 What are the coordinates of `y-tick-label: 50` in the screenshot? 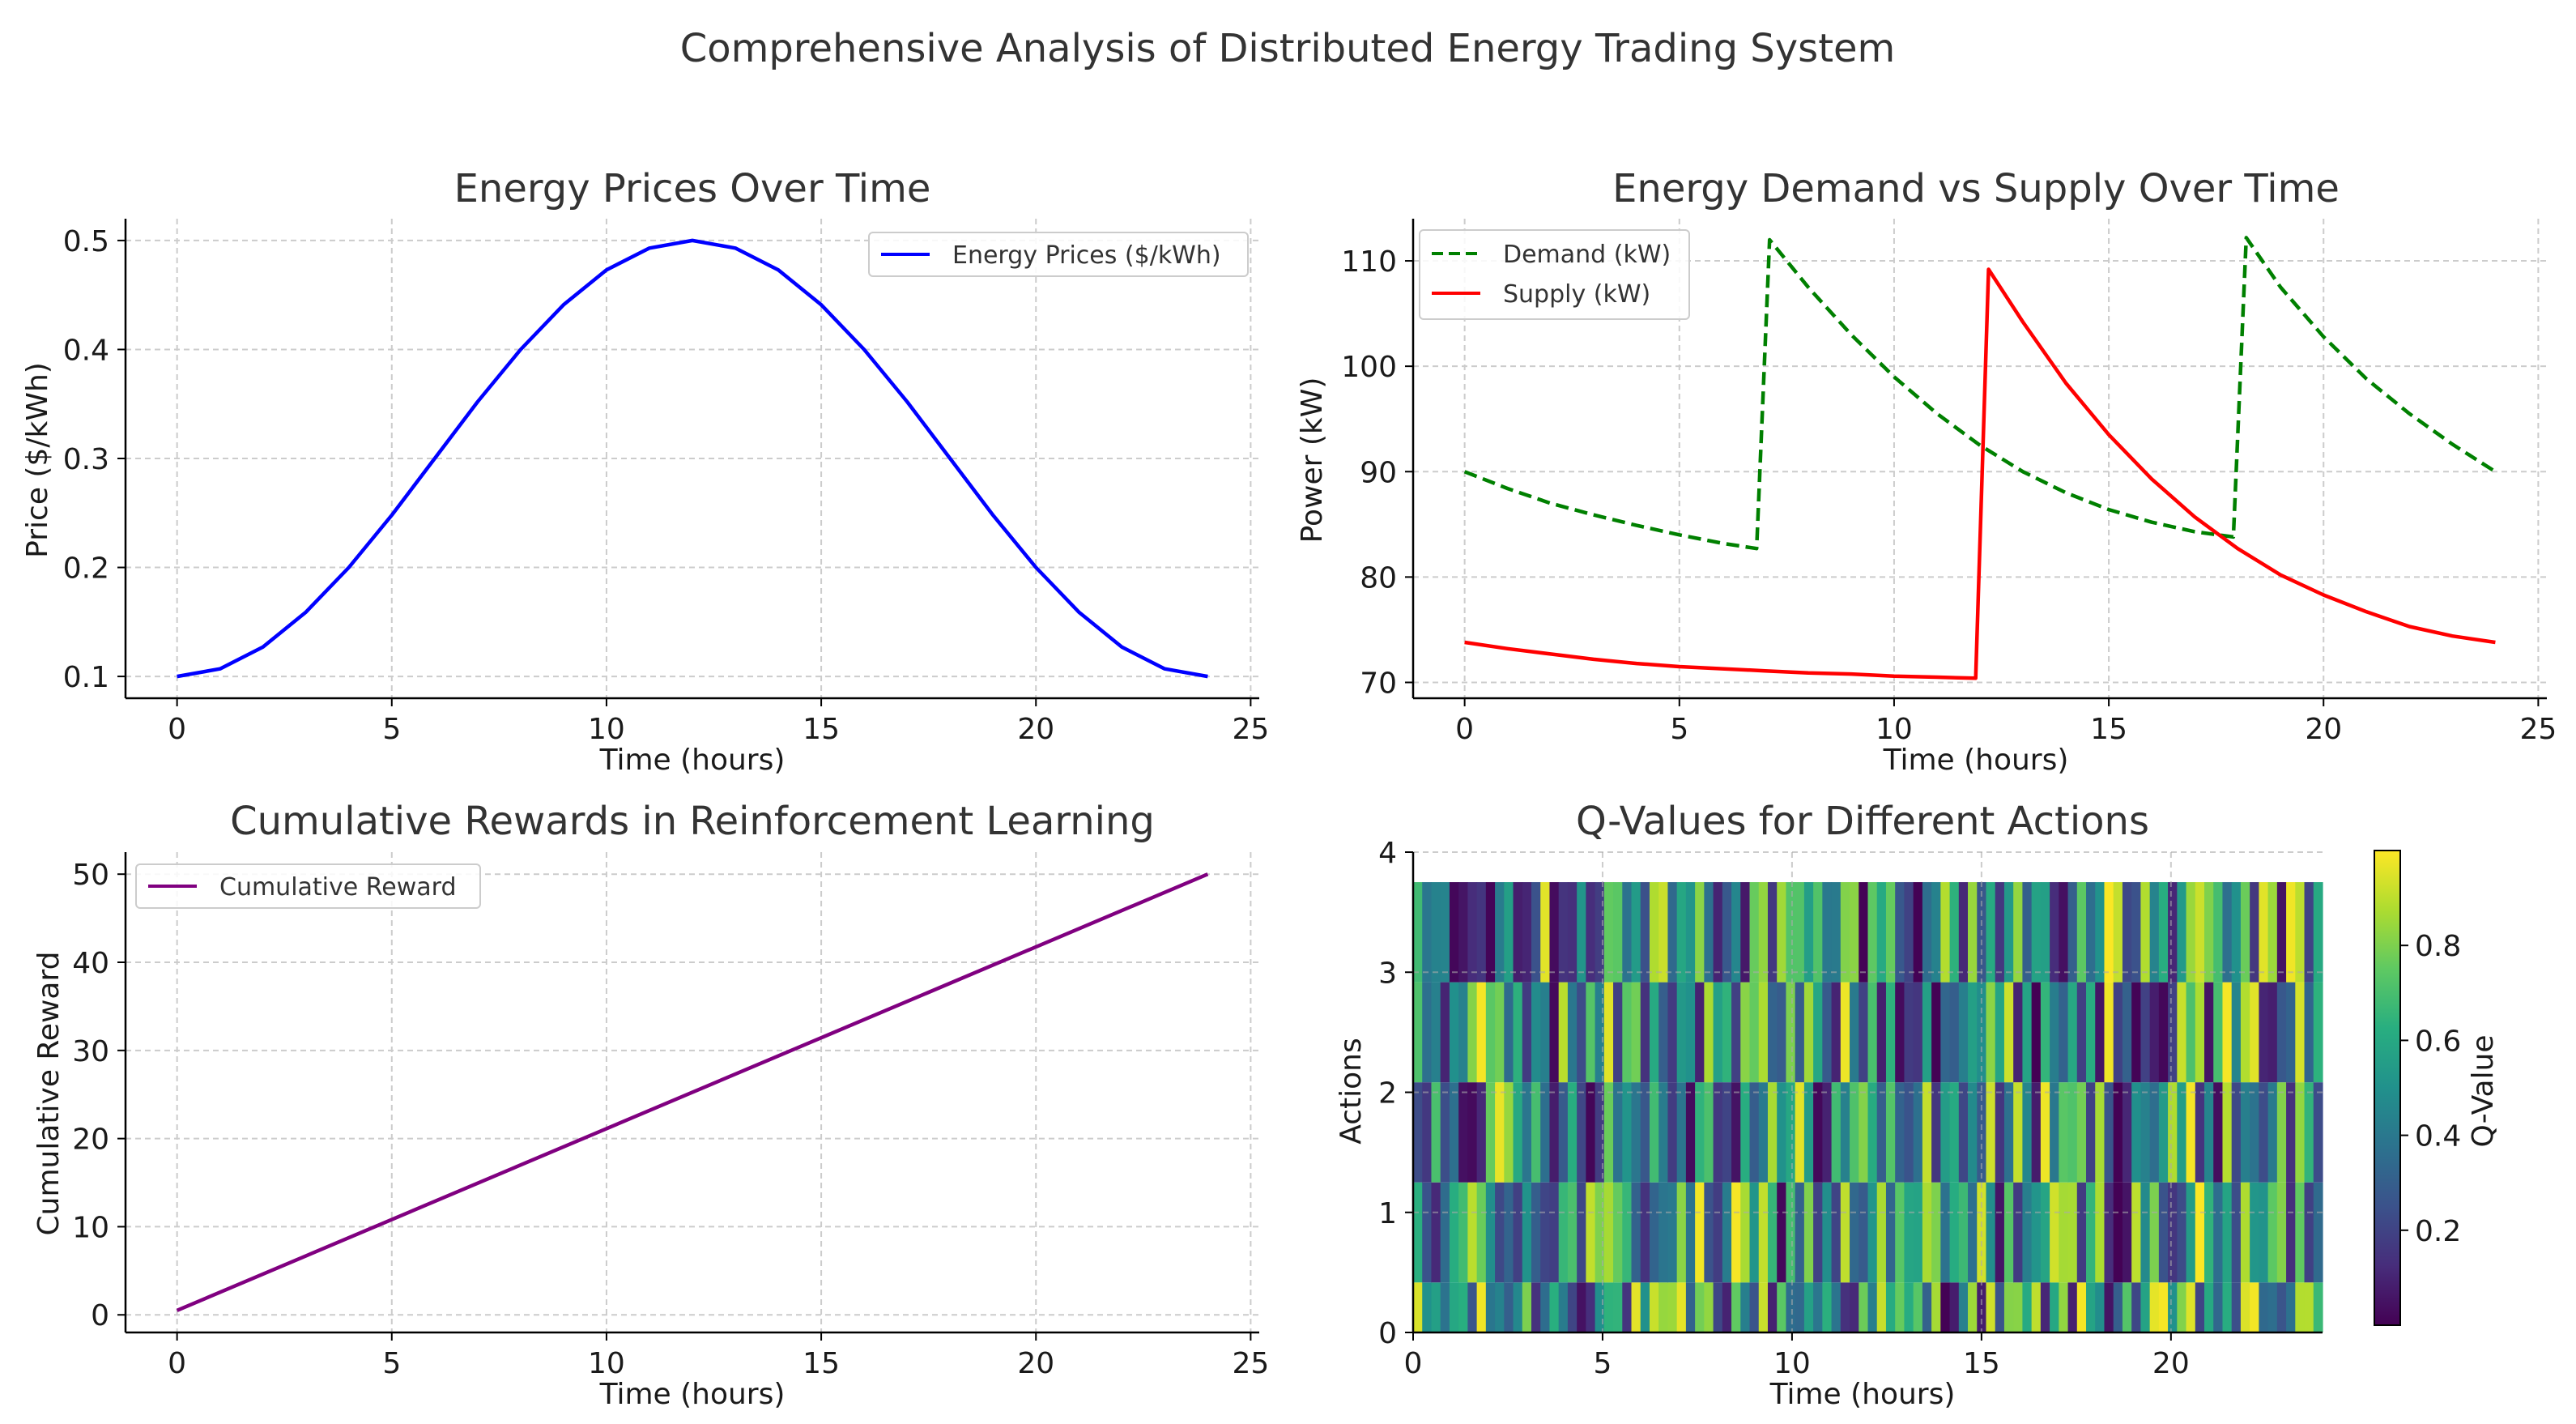 It's located at (90, 875).